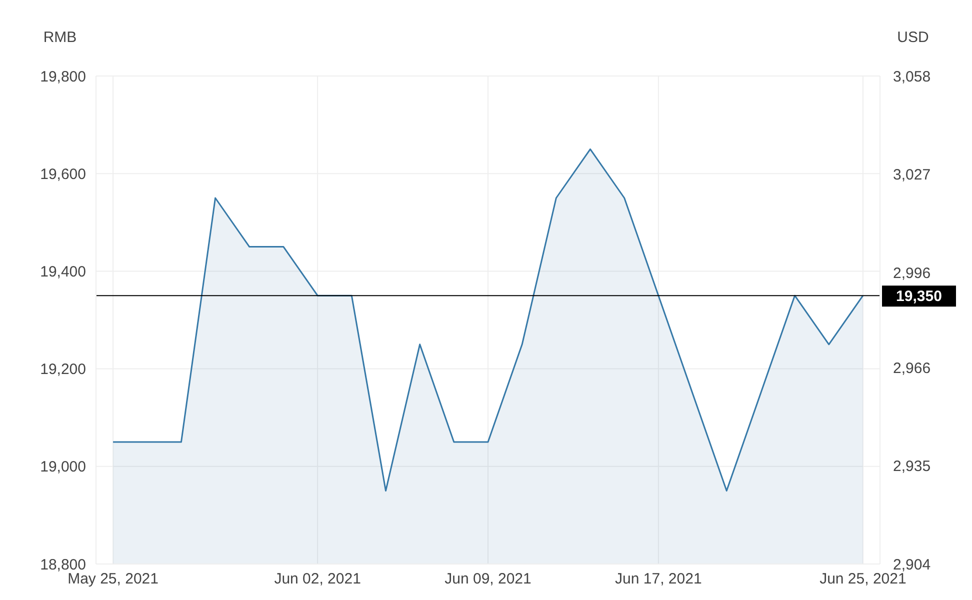 This screenshot has width=972, height=600. Describe the element at coordinates (60, 37) in the screenshot. I see `y-axis-title: RMB` at that location.